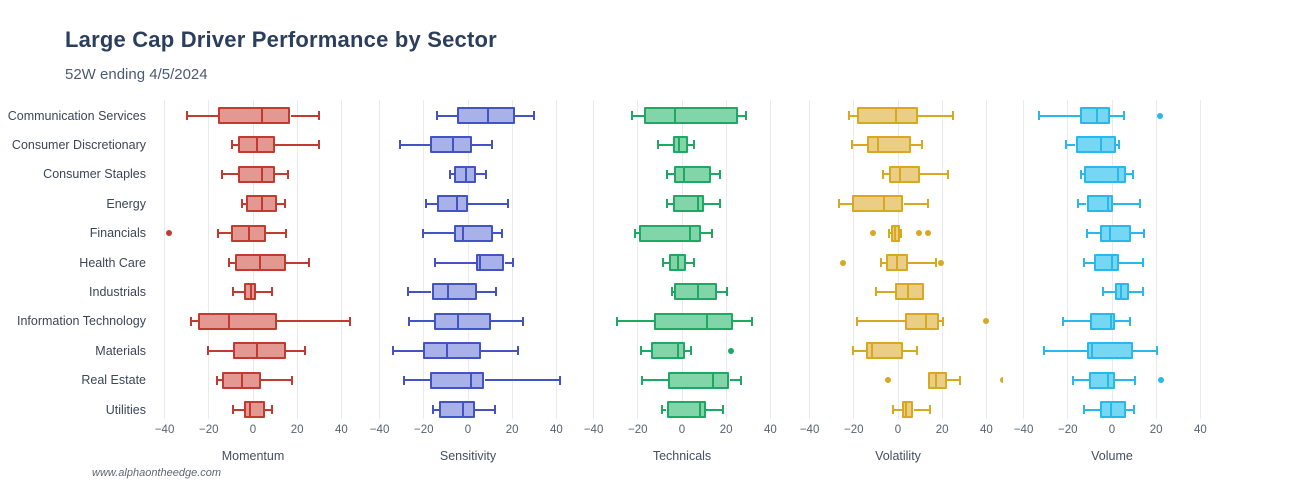 This screenshot has width=1300, height=500. Describe the element at coordinates (889, 145) in the screenshot. I see `box-volatility` at that location.